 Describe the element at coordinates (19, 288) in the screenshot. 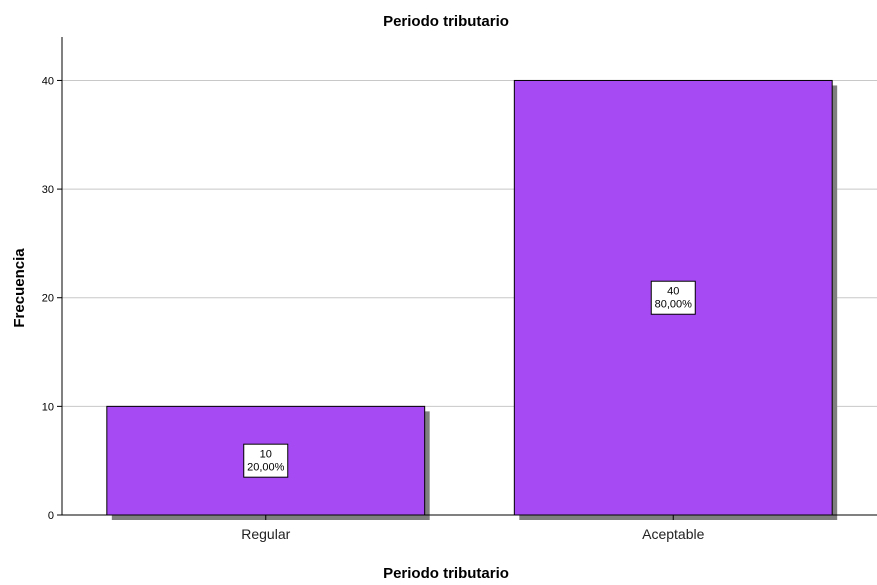

I see `y-axis-title: Frecuencia` at that location.